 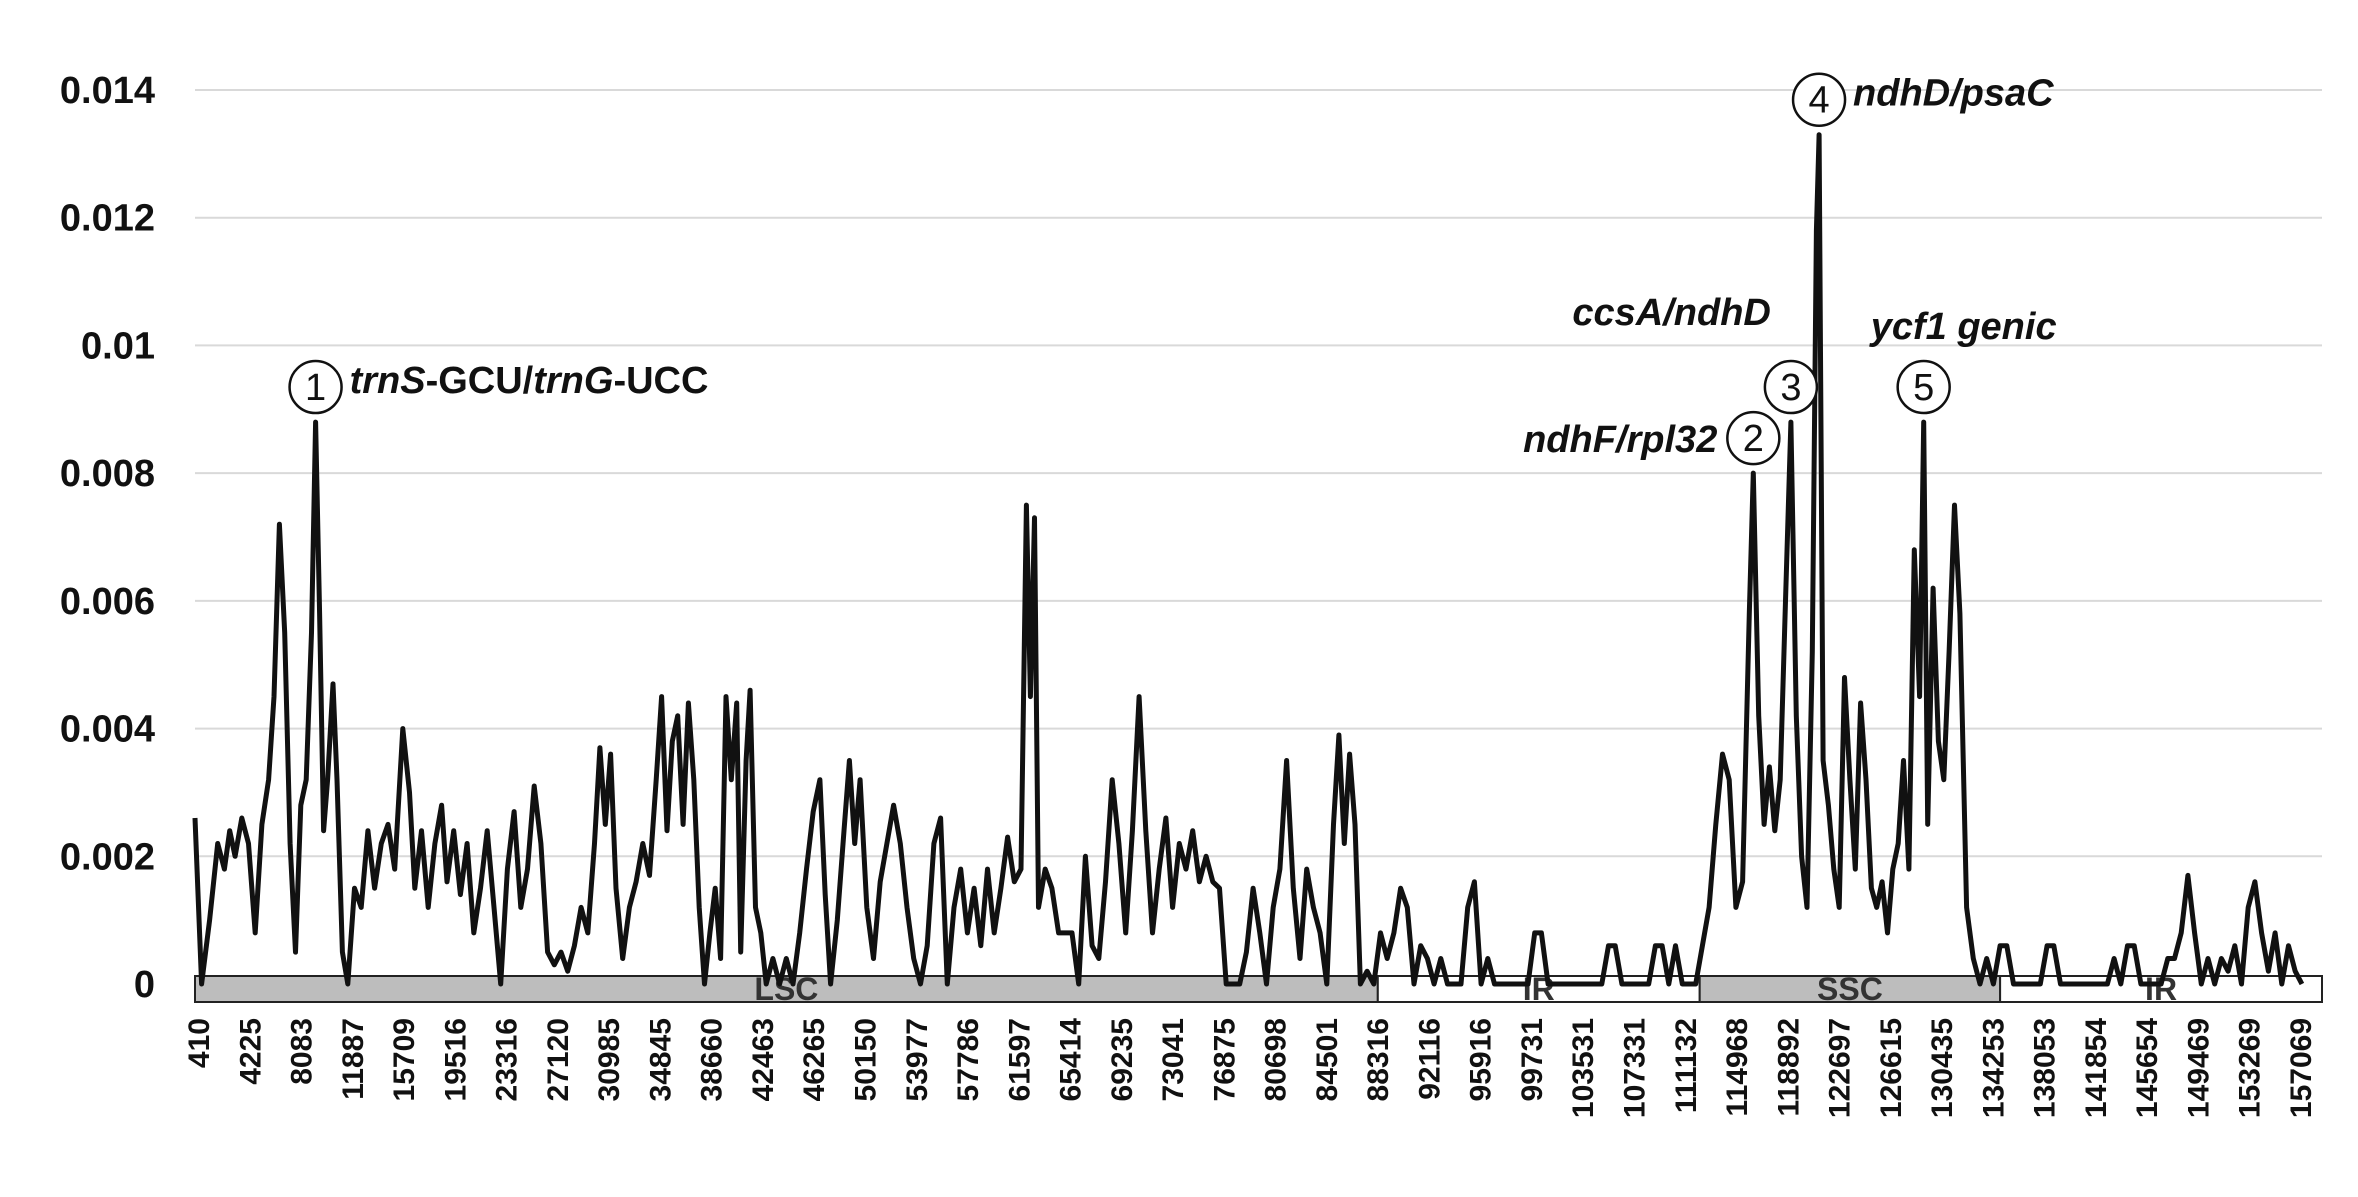 I want to click on annotation-label-part: -GCU/, so click(x=480, y=381).